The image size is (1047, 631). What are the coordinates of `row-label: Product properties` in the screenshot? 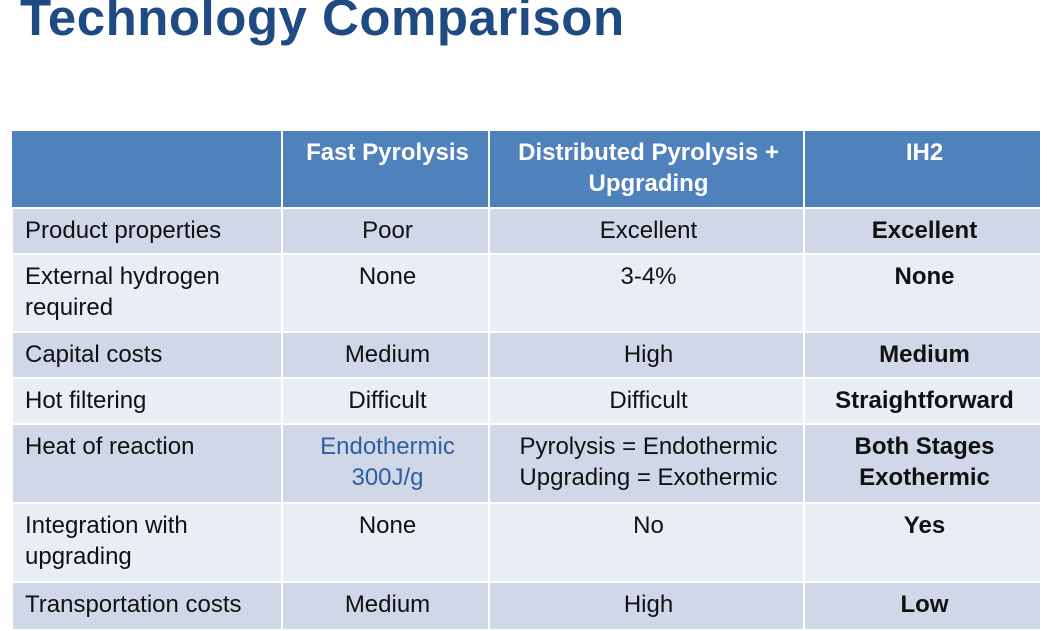 It's located at (147, 231).